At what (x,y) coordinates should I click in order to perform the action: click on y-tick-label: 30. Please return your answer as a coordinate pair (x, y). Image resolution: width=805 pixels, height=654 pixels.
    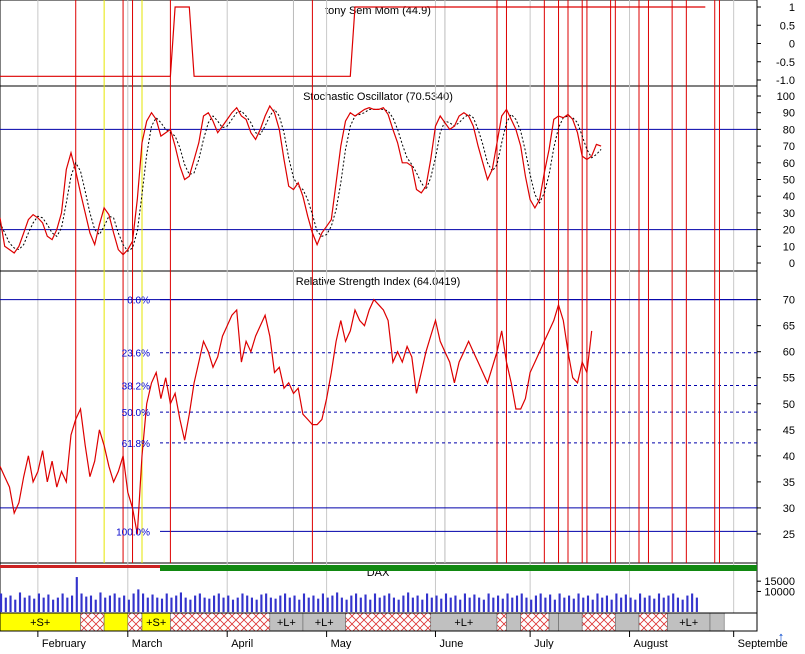
    Looking at the image, I should click on (789, 214).